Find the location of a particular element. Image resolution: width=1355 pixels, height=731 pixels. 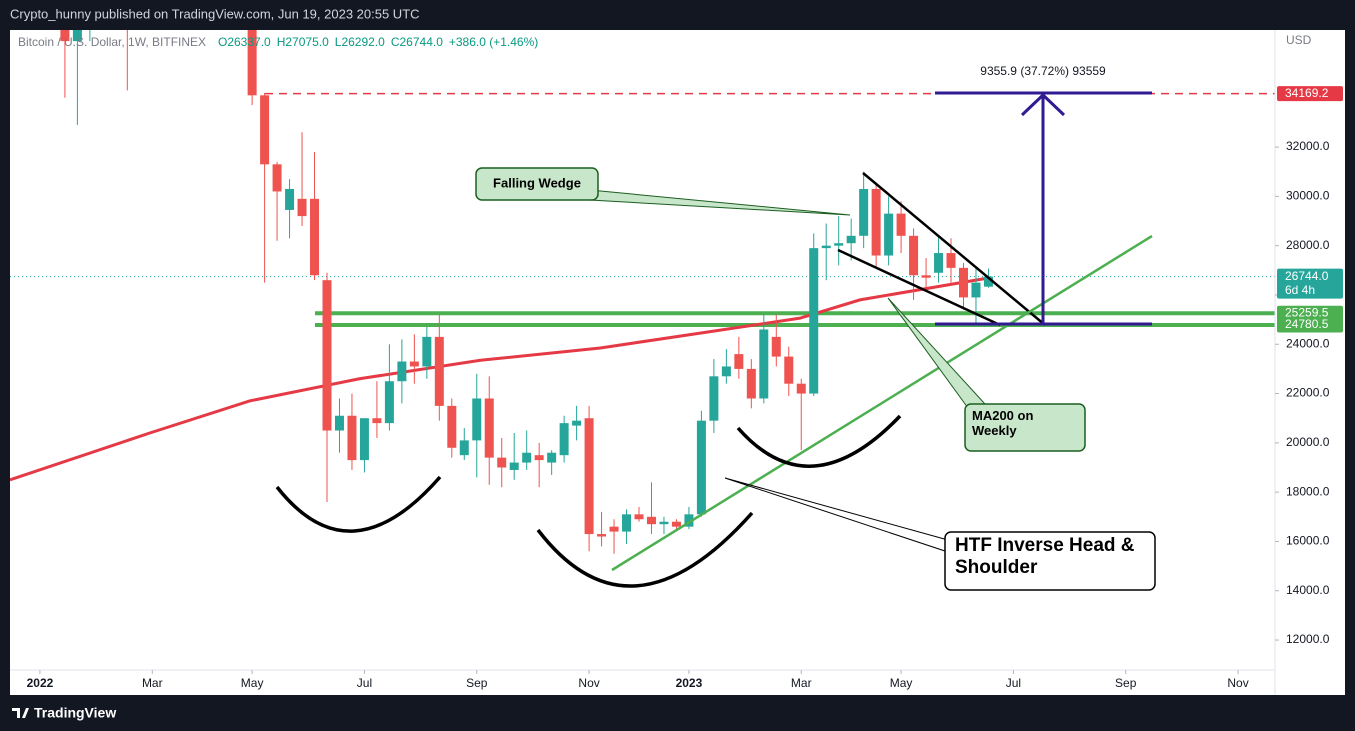

y-tick-label: 12000.0 is located at coordinates (1308, 639).